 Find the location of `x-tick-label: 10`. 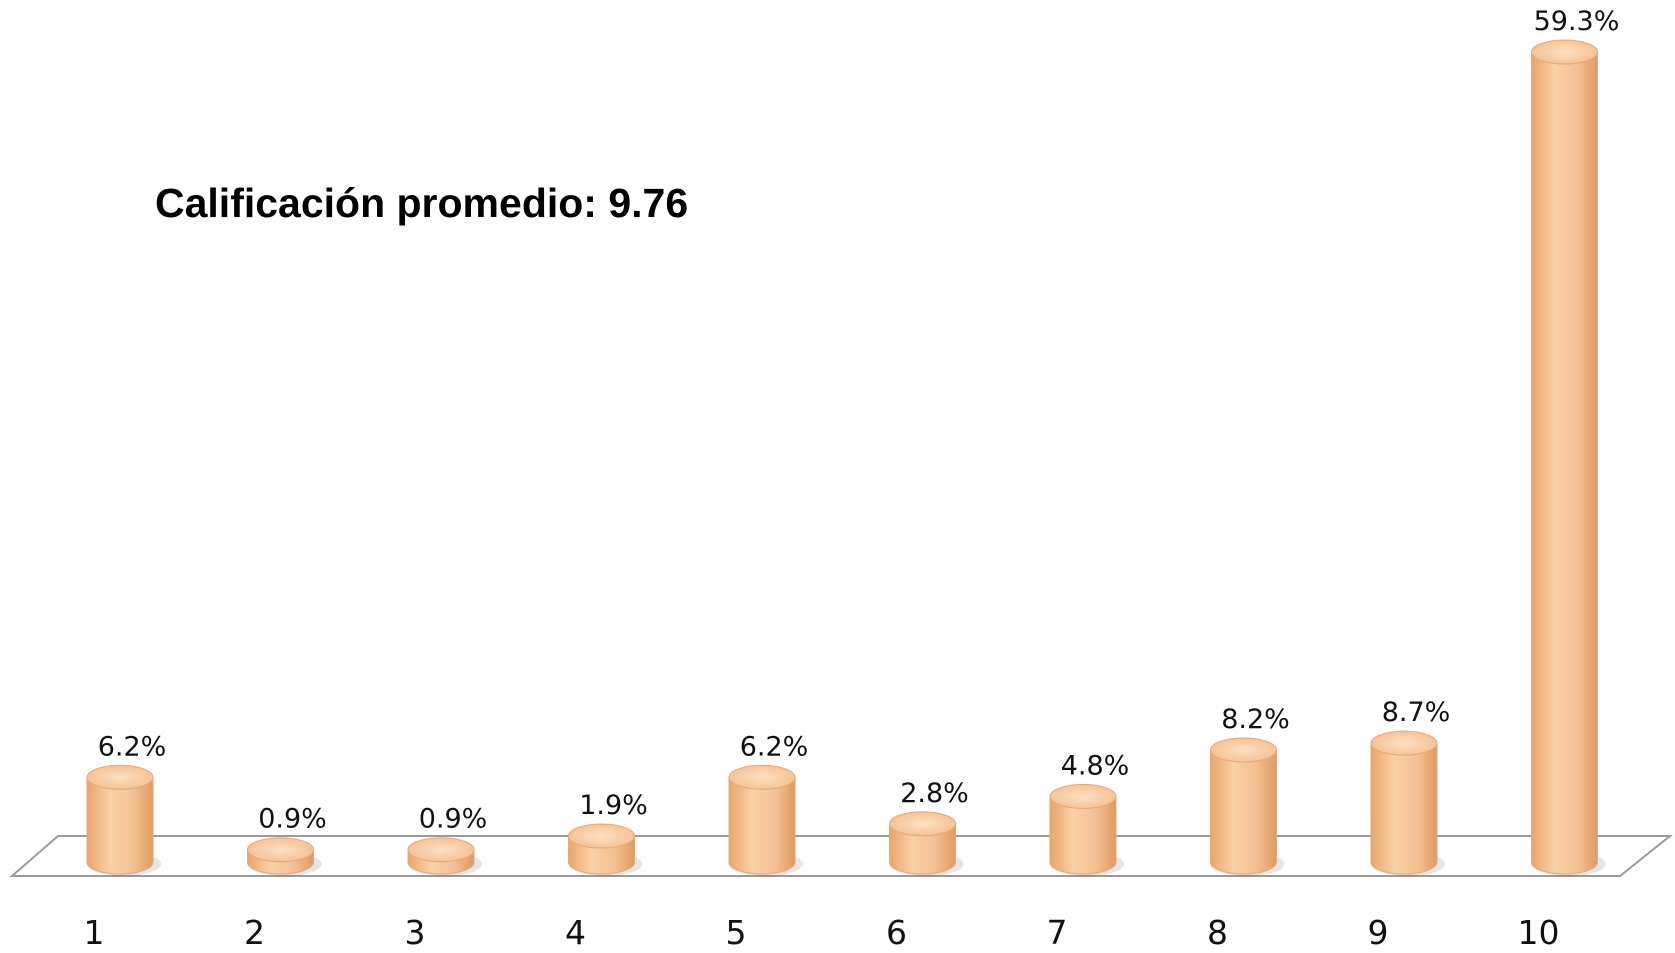

x-tick-label: 10 is located at coordinates (1539, 932).